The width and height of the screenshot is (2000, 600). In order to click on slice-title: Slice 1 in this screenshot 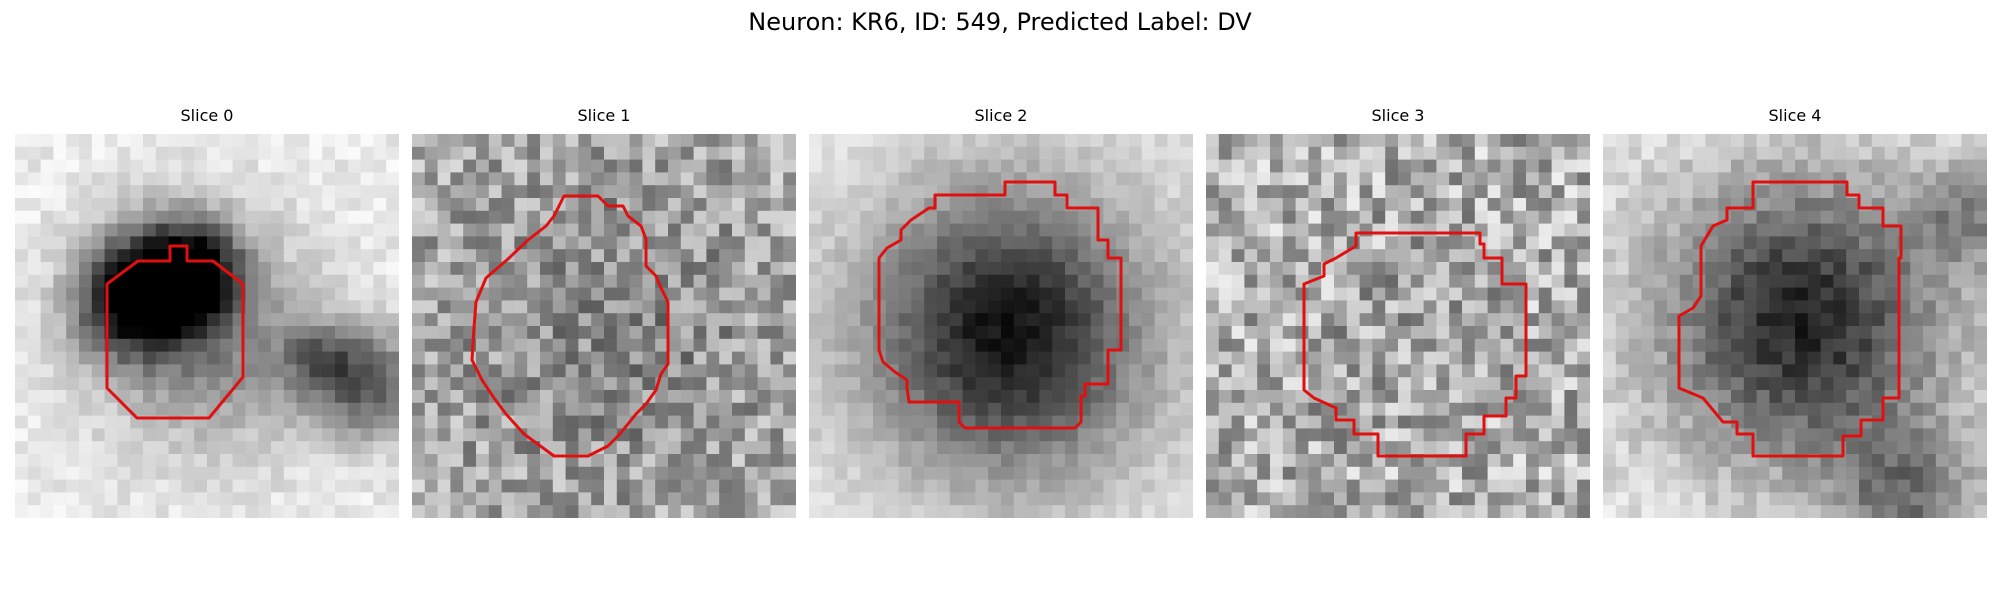, I will do `click(604, 115)`.